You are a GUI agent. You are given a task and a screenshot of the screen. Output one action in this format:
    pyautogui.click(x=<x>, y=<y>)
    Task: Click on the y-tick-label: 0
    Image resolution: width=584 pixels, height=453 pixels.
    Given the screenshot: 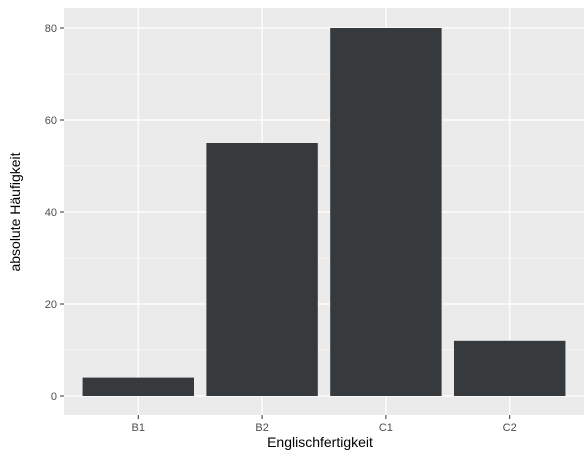 What is the action you would take?
    pyautogui.click(x=54, y=397)
    